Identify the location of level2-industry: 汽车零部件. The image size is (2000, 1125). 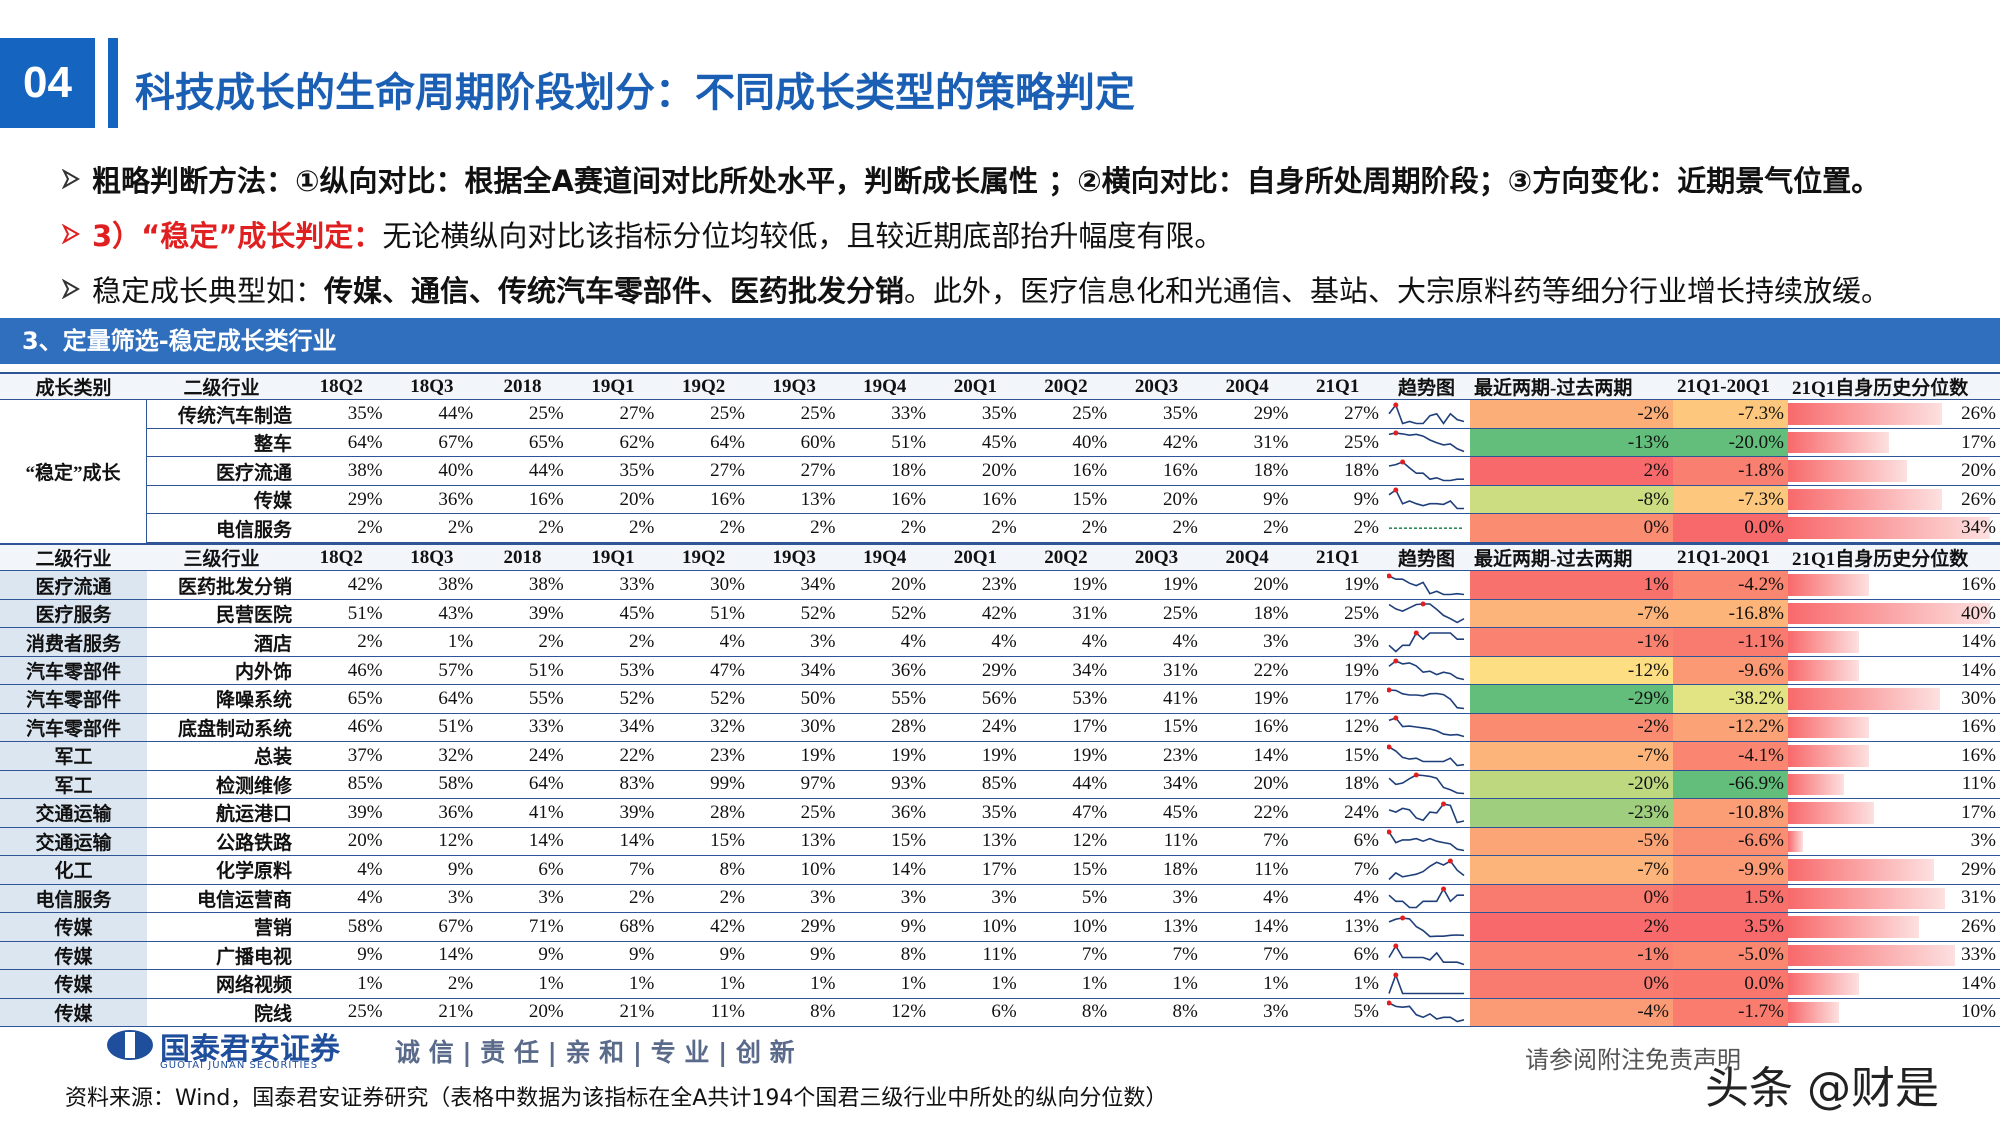
(73, 670).